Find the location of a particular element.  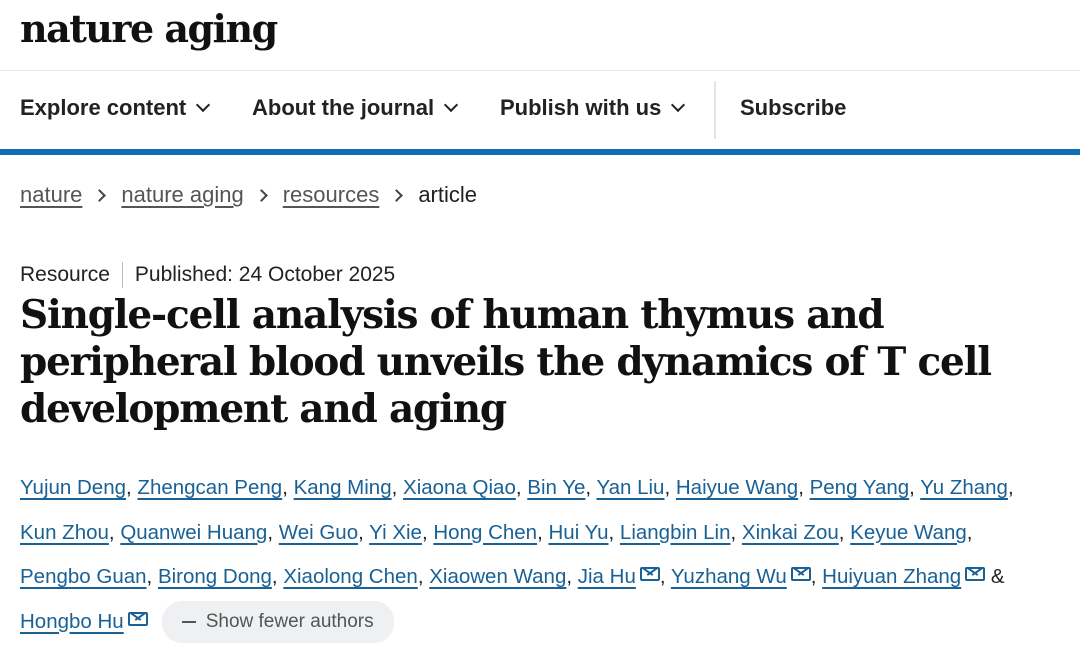

author-link: Keyue Wang is located at coordinates (908, 532).